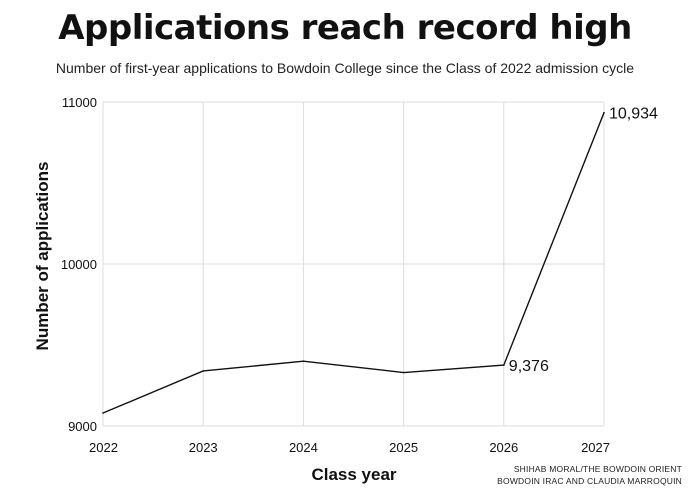 Image resolution: width=690 pixels, height=499 pixels. I want to click on data-labels: 9,376 10,934, so click(583, 240).